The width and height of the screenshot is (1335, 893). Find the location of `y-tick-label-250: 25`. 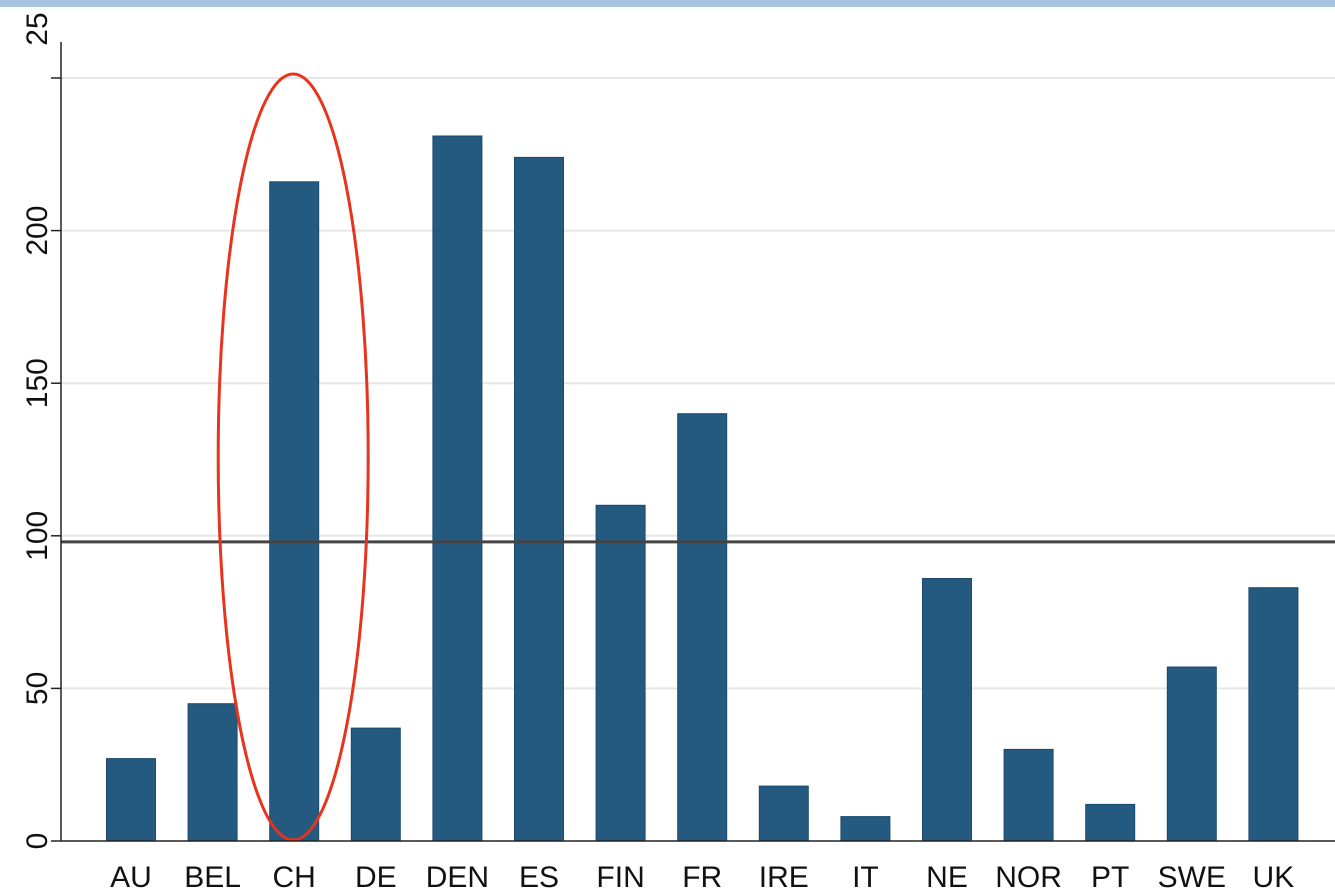

y-tick-label-250: 25 is located at coordinates (37, 28).